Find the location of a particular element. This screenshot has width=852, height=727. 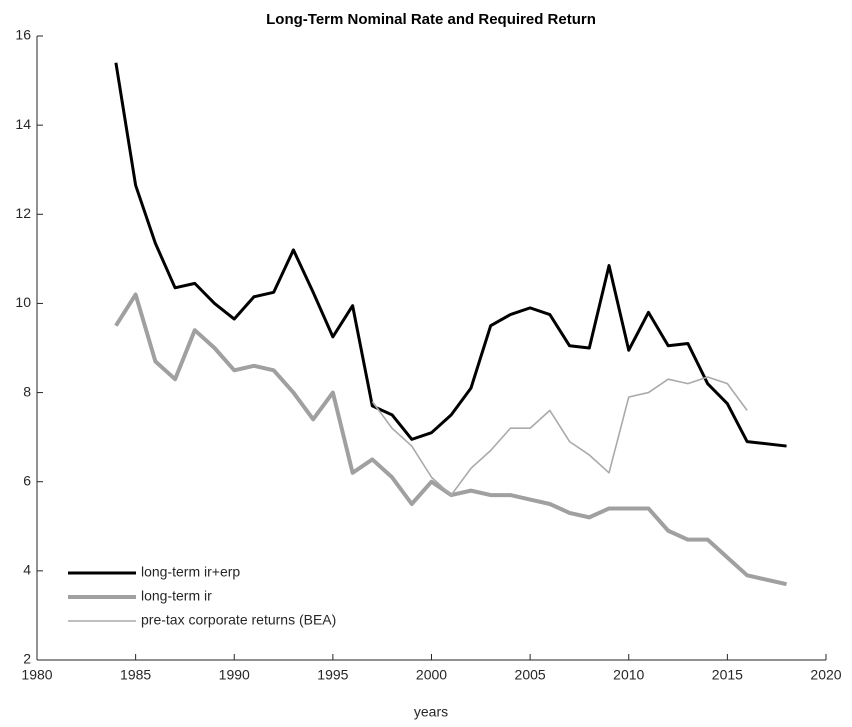

x-tick-label: 2010 is located at coordinates (628, 675).